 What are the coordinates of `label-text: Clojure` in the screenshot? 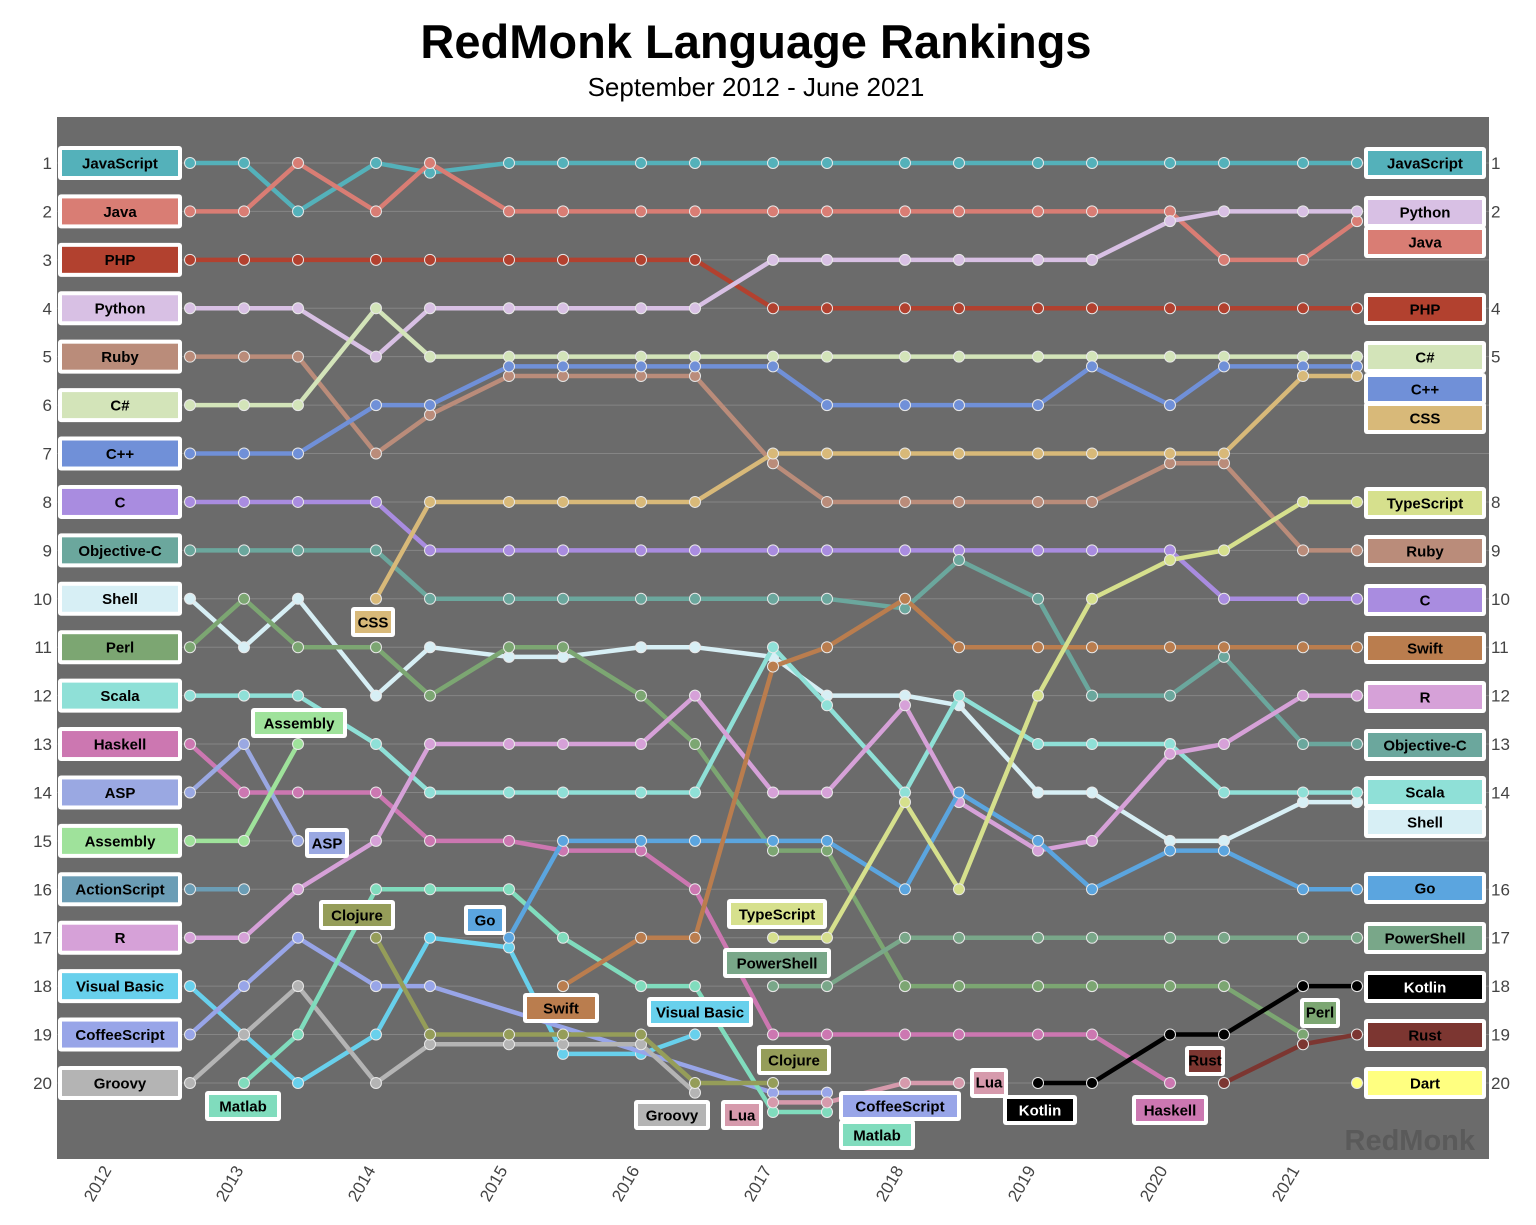 It's located at (794, 1060).